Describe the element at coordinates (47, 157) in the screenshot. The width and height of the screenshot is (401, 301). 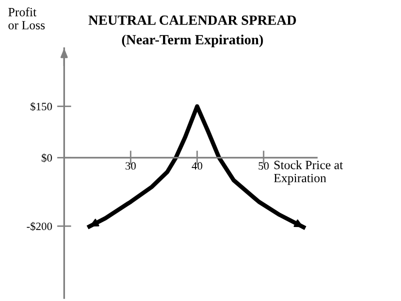
I see `y-tick-label: $0` at that location.